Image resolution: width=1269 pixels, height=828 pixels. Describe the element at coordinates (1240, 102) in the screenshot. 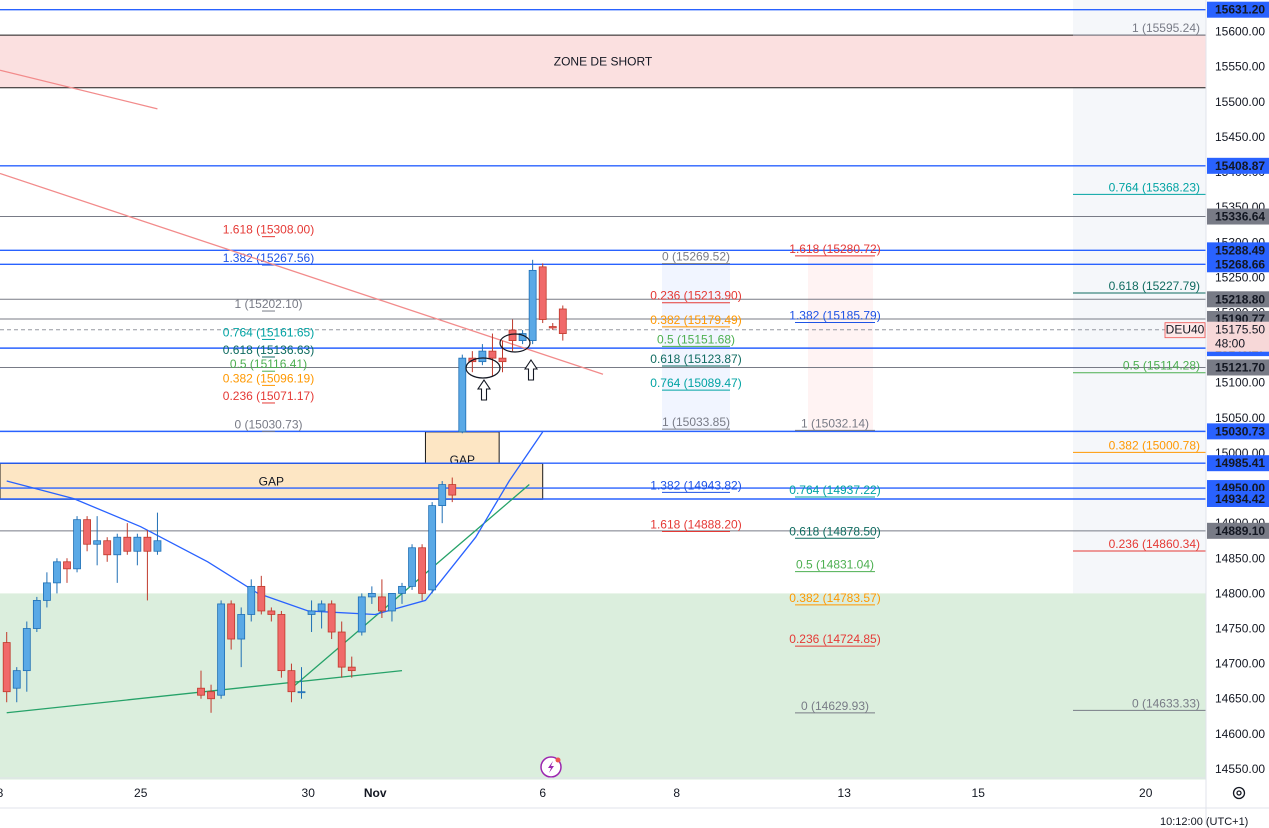

I see `price-tick: 15500.00` at that location.